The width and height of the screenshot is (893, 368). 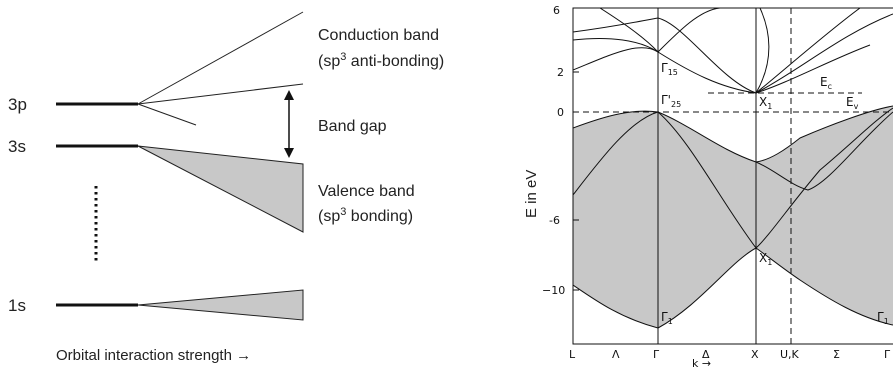 I want to click on label-x1-top: X1, so click(x=765, y=103).